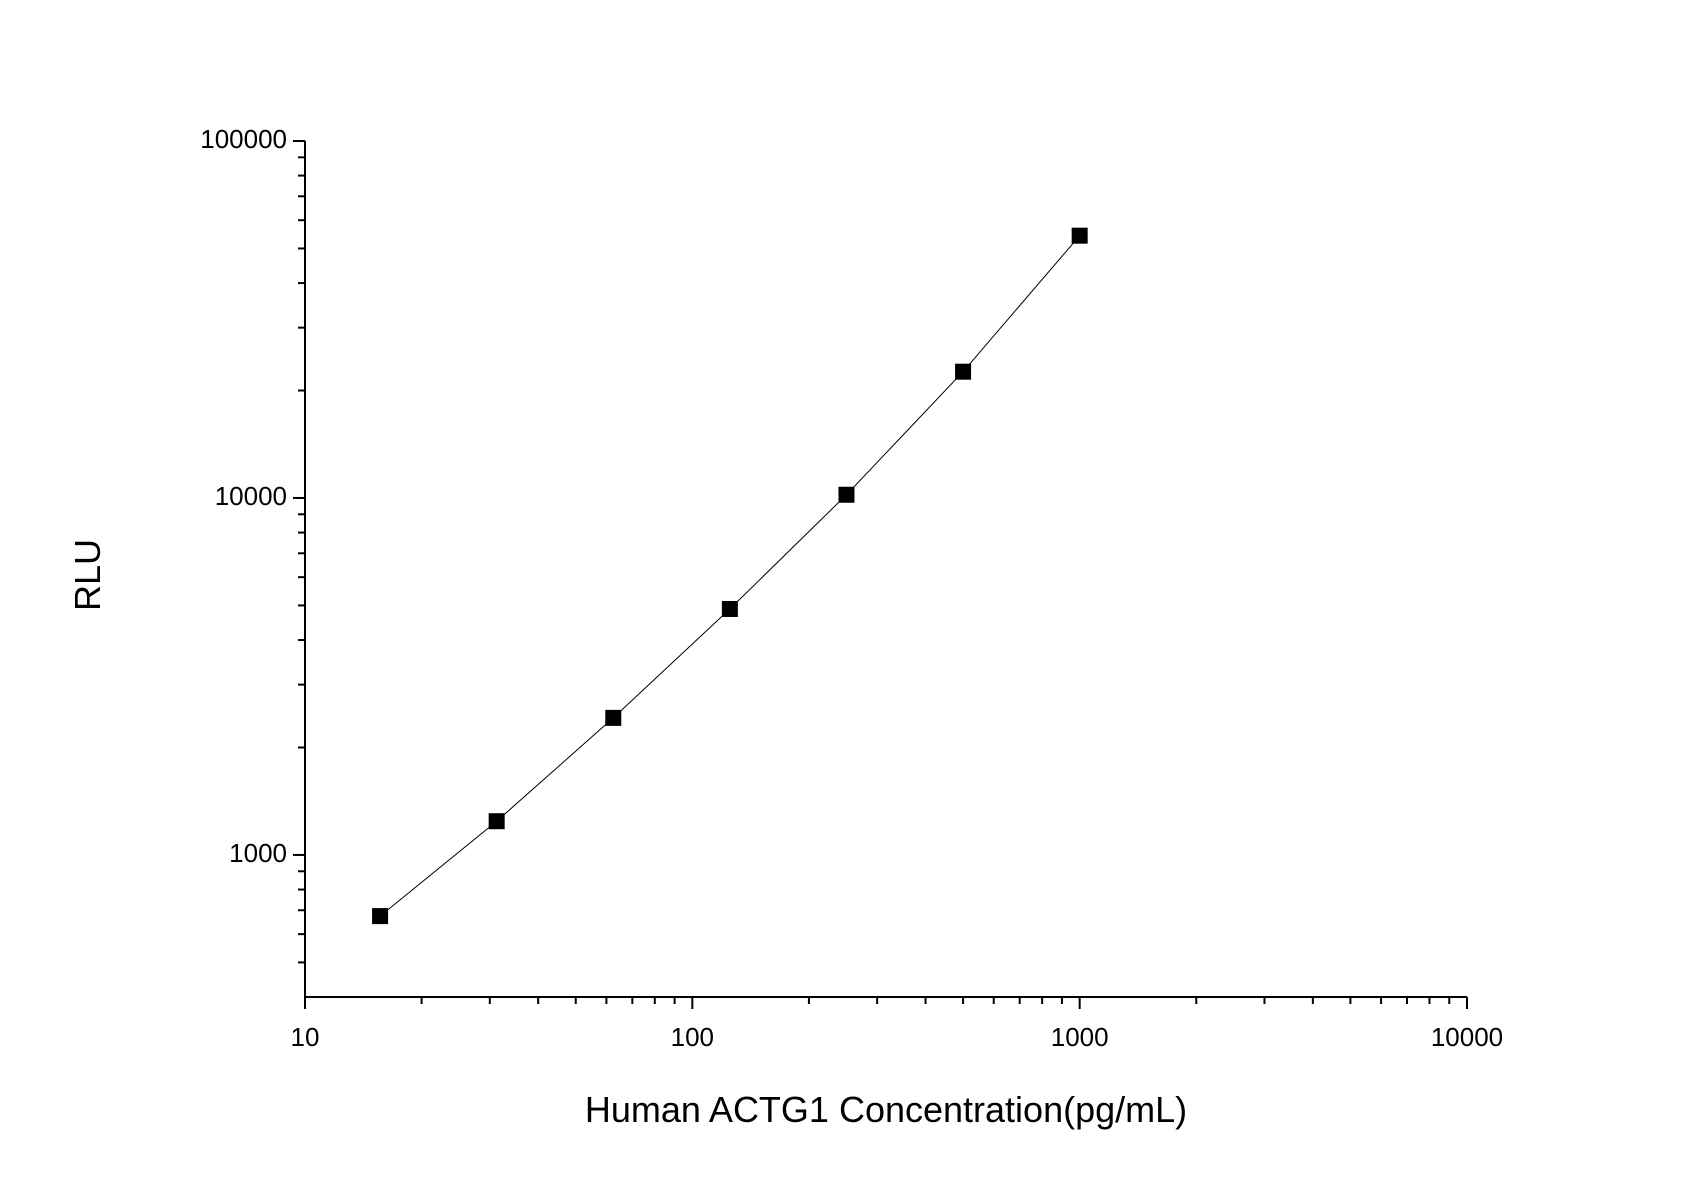  Describe the element at coordinates (1467, 1037) in the screenshot. I see `x-tick-label: 10000` at that location.